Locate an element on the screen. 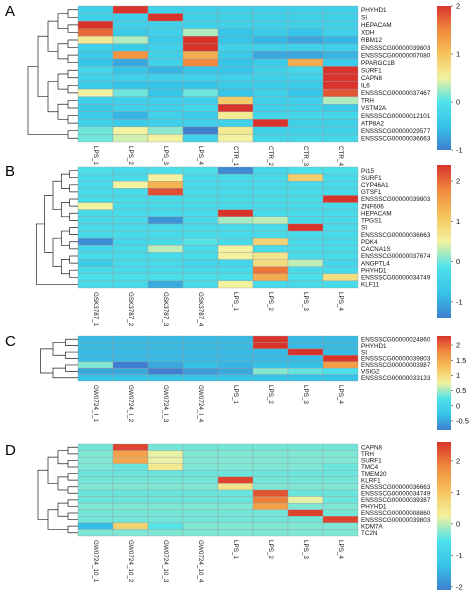 The height and width of the screenshot is (600, 474). colorbar-tick-label: -2 is located at coordinates (459, 586).